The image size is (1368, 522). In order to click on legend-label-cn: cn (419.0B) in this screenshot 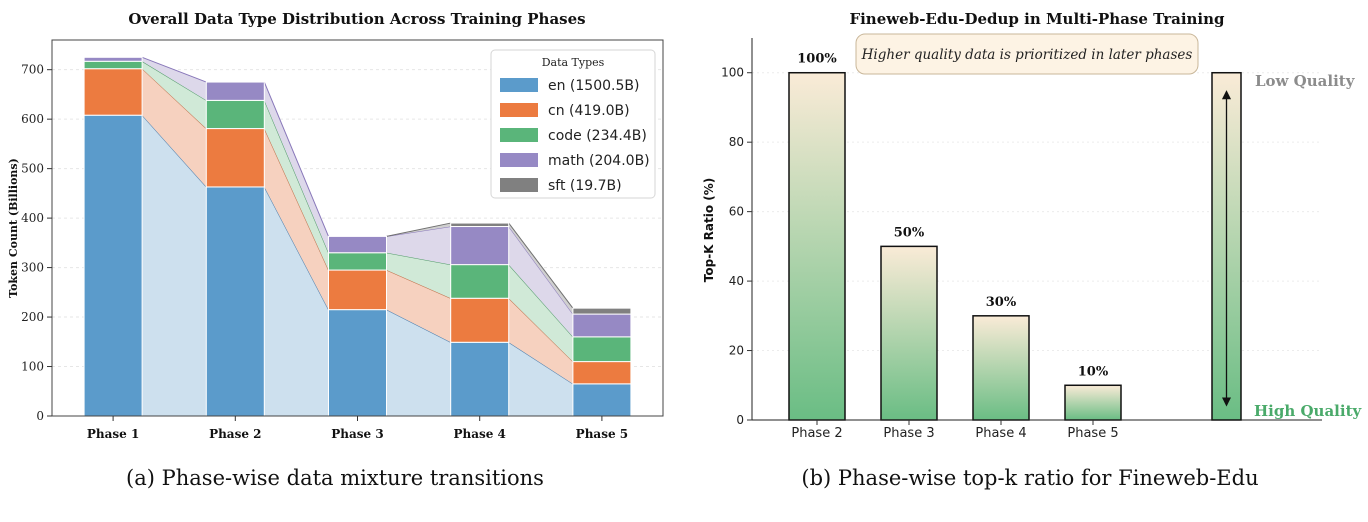, I will do `click(589, 111)`.